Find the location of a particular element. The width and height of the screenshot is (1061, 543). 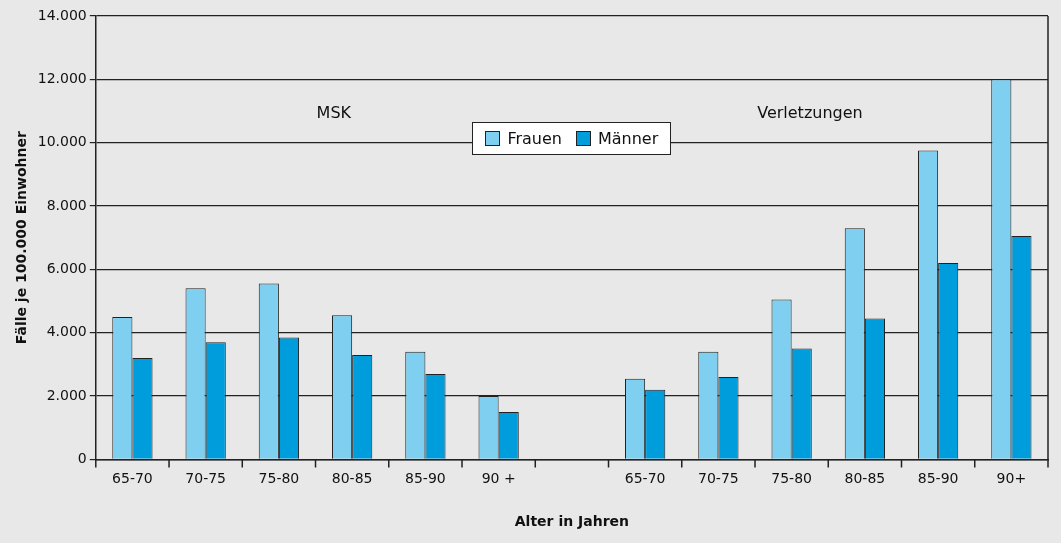

legend-label: Frauen is located at coordinates (534, 139).